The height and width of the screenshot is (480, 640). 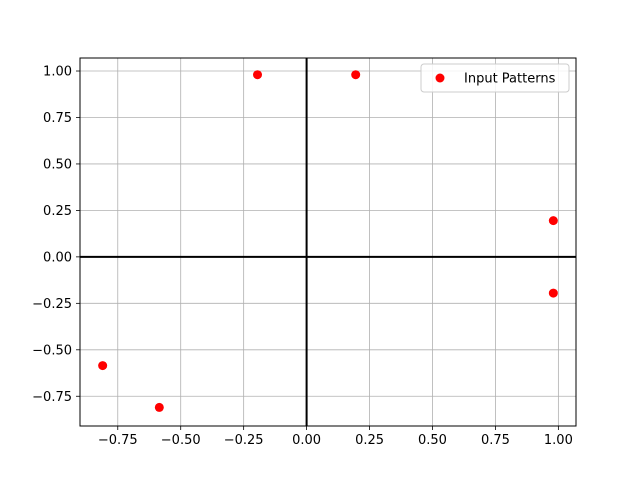 What do you see at coordinates (306, 440) in the screenshot?
I see `x-tick-label: 0.00` at bounding box center [306, 440].